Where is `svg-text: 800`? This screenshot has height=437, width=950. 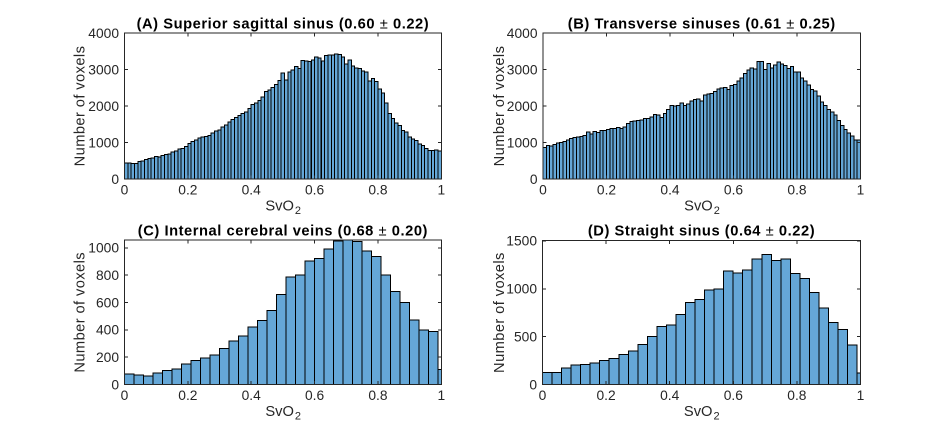
svg-text: 800 is located at coordinates (107, 275).